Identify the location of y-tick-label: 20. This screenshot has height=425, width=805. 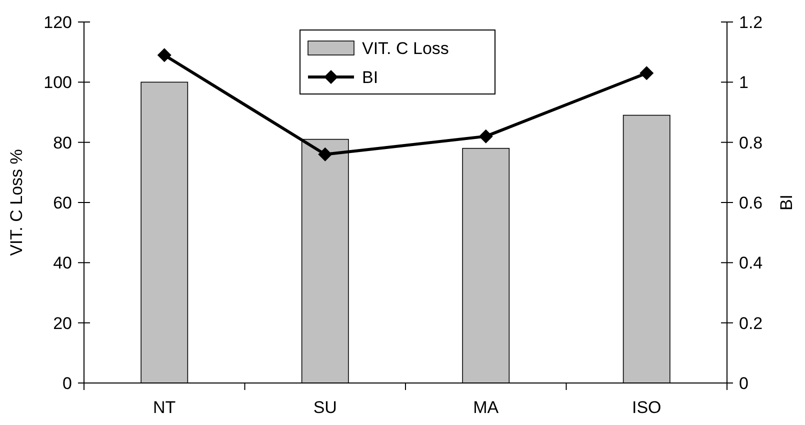
(62, 323).